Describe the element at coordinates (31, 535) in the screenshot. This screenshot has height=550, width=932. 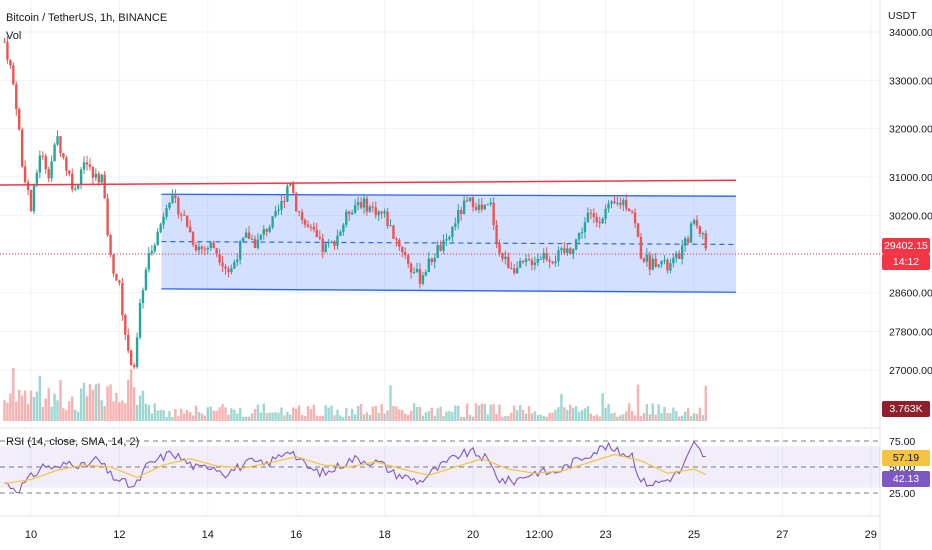
I see `time-axis-label: 10` at that location.